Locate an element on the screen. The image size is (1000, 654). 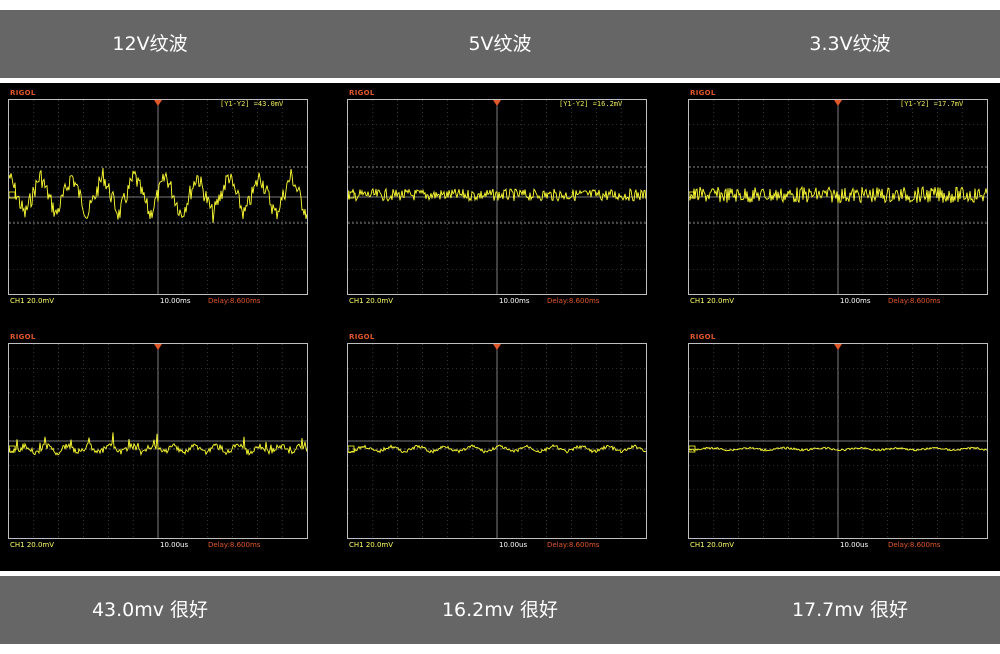
header-band: 12V纹波 5V纹波 3.3V纹波 is located at coordinates (500, 44).